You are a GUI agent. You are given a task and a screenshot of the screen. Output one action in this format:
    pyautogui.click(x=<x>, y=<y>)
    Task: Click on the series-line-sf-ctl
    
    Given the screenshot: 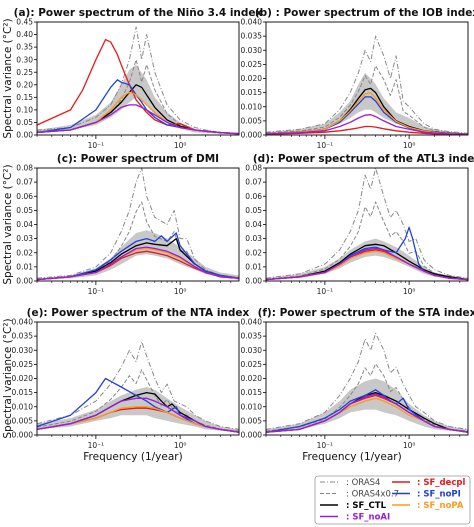 What is the action you would take?
    pyautogui.click(x=367, y=262)
    